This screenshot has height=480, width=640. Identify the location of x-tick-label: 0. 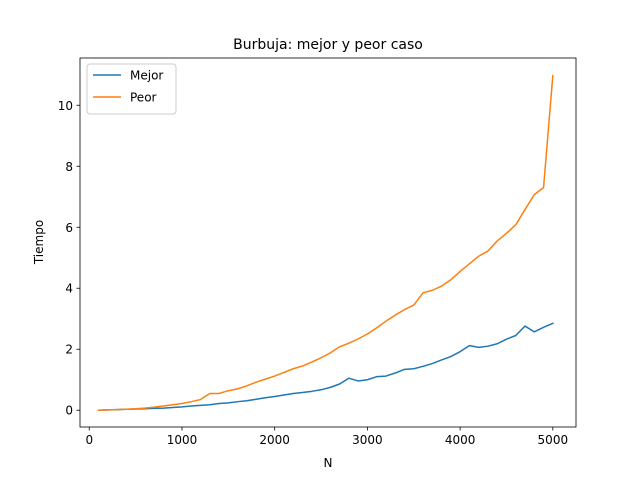
(89, 440).